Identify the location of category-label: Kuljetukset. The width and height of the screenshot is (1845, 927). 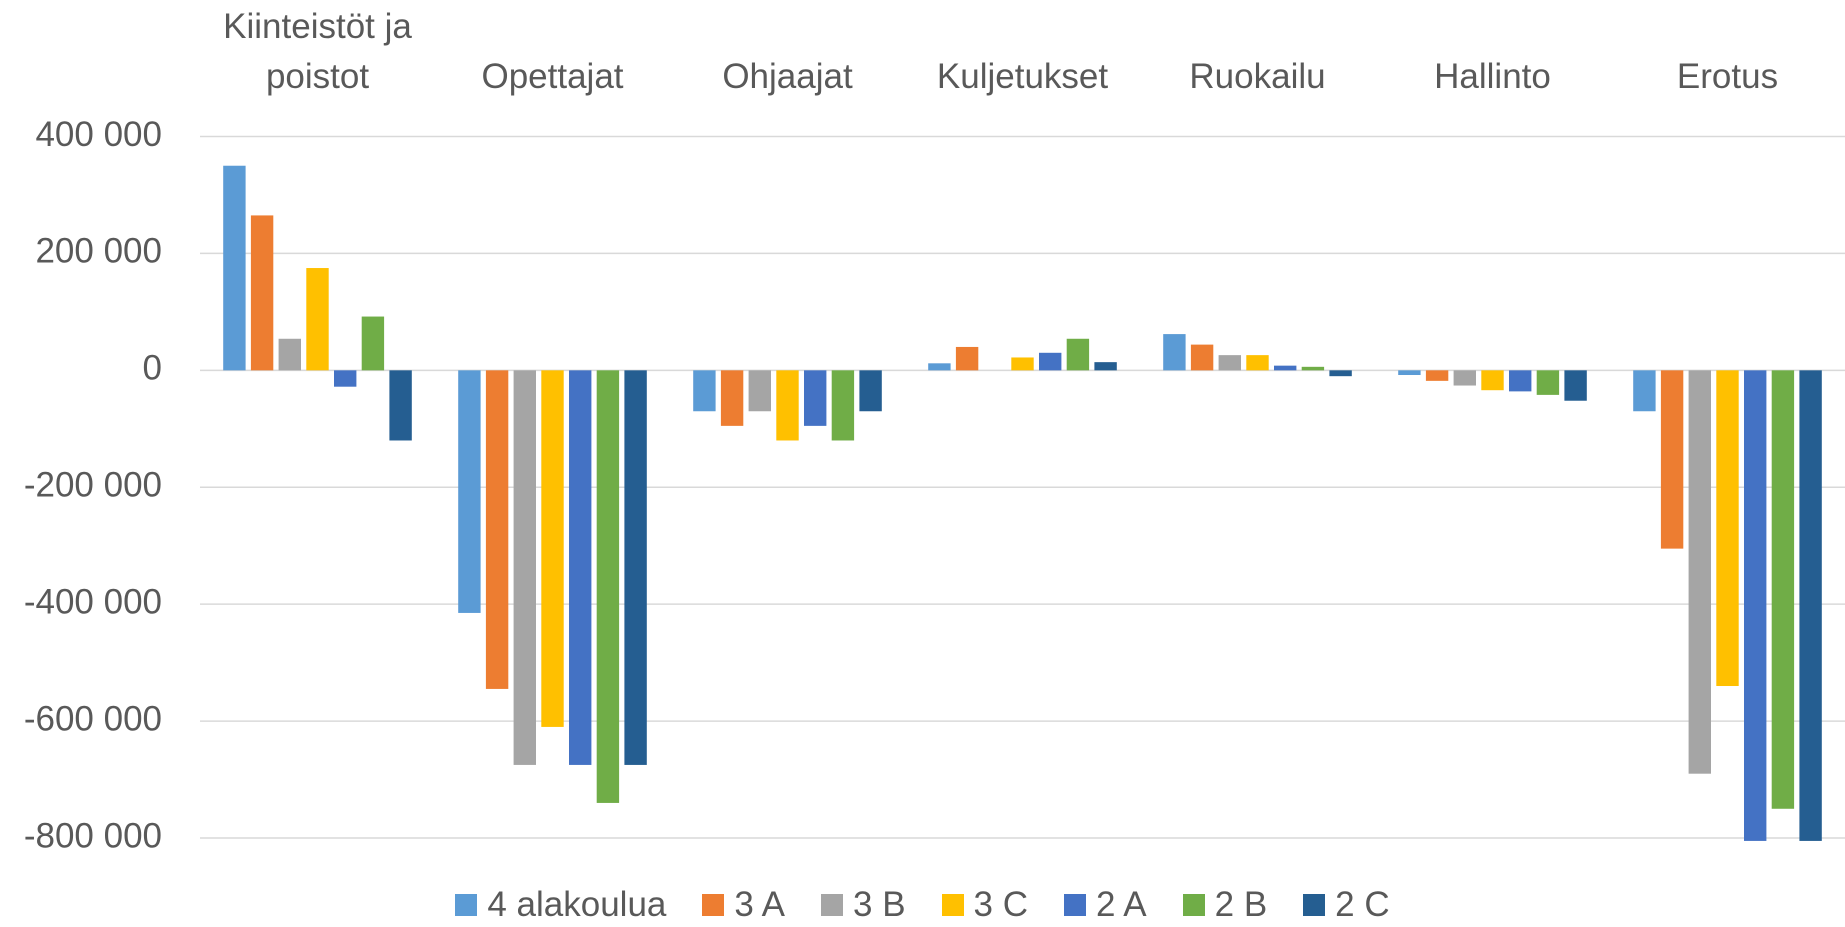
(1022, 76).